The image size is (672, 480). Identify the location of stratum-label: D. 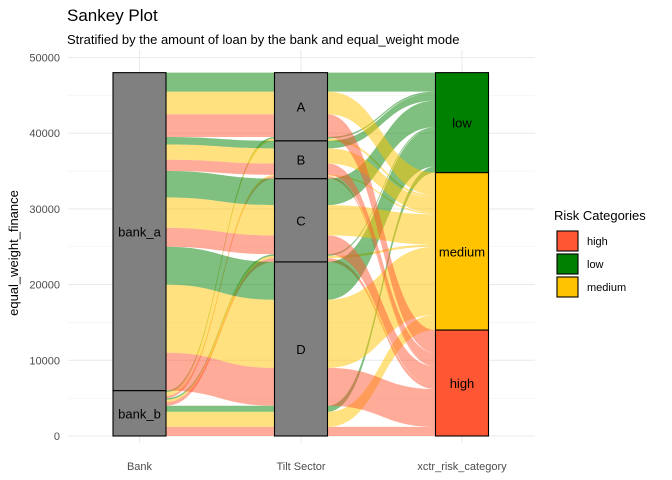
(300, 349).